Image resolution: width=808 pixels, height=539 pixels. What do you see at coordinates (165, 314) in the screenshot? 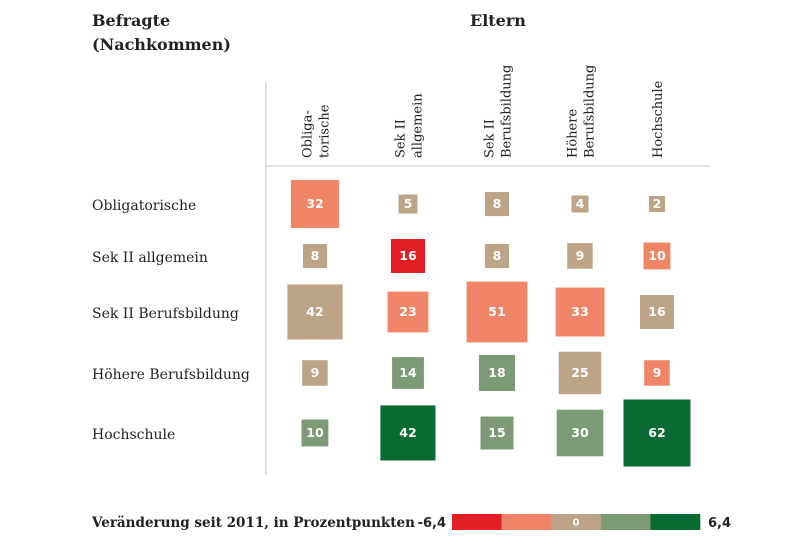
I see `row-label-2: Sek II Berufsbildung` at bounding box center [165, 314].